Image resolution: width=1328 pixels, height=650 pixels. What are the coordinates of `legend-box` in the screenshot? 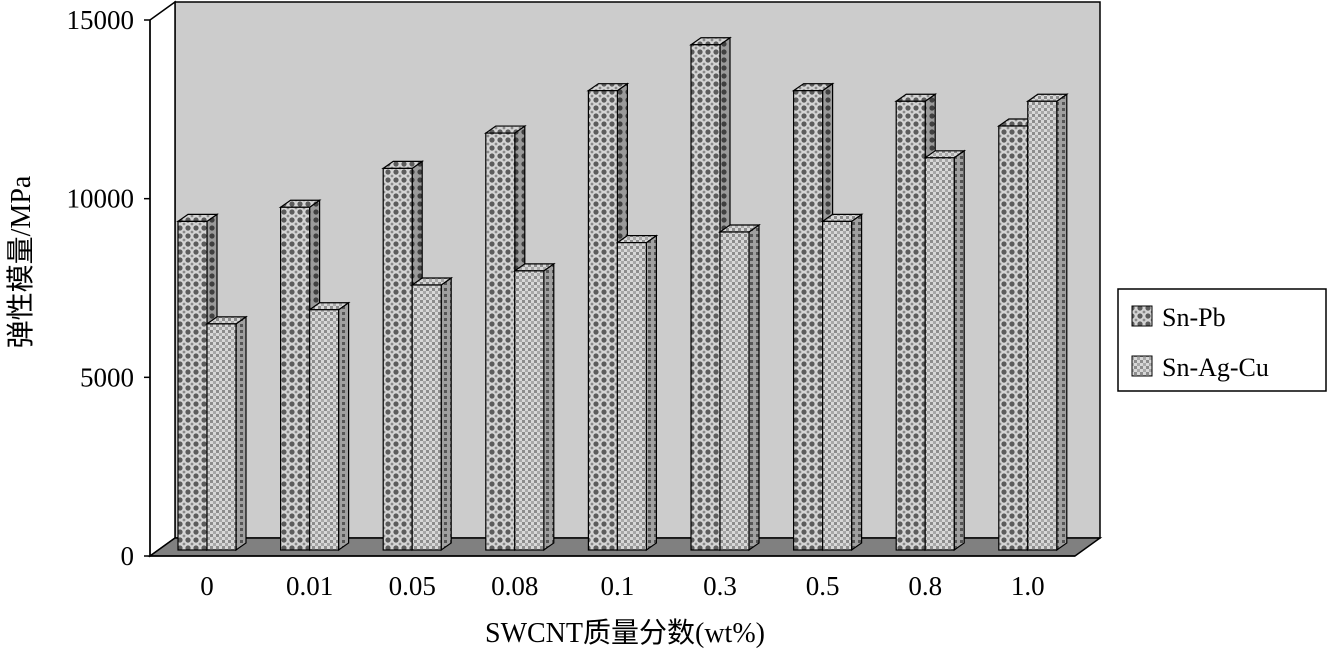 It's located at (1222, 340).